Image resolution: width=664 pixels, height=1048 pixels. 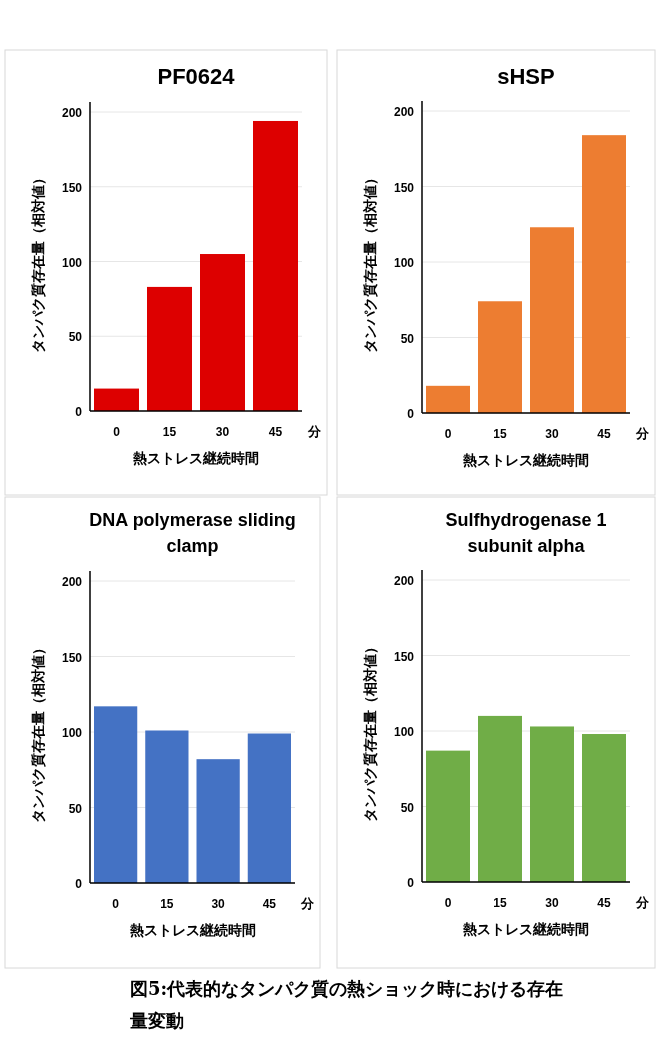 What do you see at coordinates (526, 76) in the screenshot?
I see `title: sHSP` at bounding box center [526, 76].